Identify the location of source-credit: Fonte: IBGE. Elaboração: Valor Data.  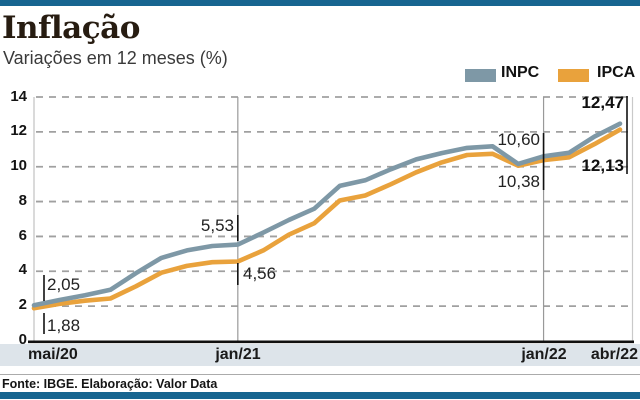
(110, 384).